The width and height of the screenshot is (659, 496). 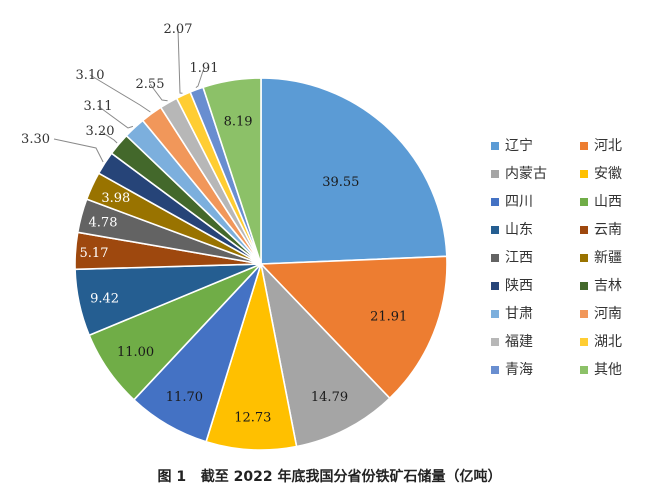 What do you see at coordinates (519, 202) in the screenshot?
I see `legend-label-slice-5: 四川` at bounding box center [519, 202].